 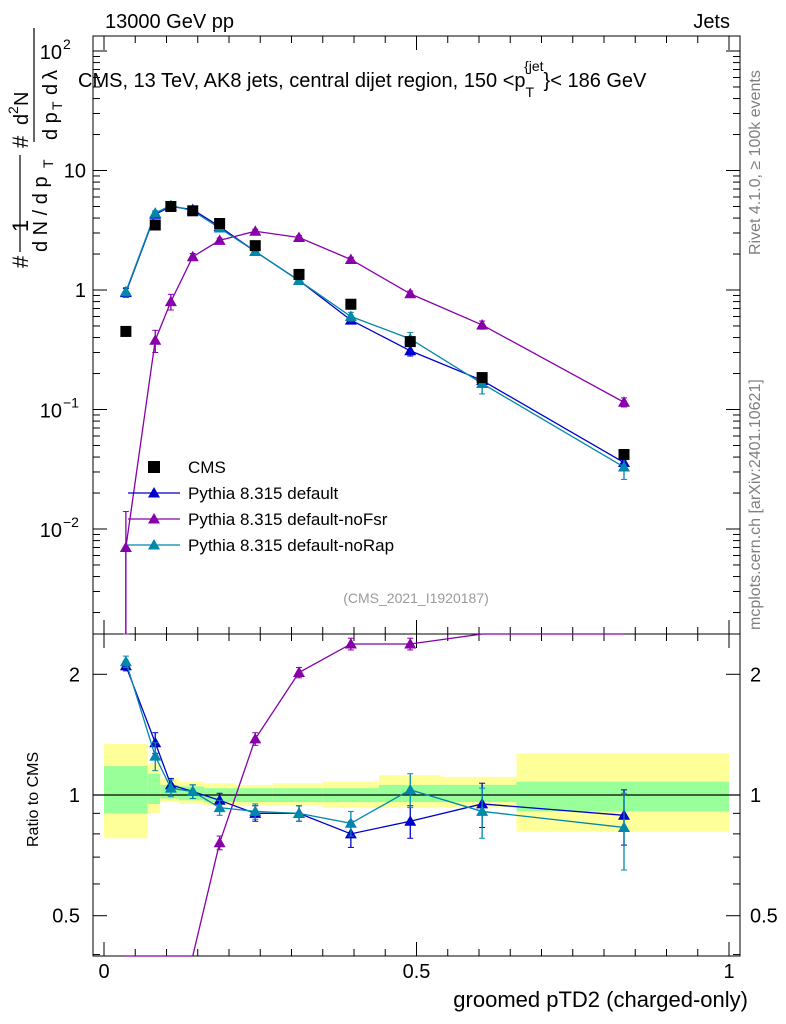 What do you see at coordinates (263, 493) in the screenshot?
I see `legend-label-1: Pythia 8.315 default` at bounding box center [263, 493].